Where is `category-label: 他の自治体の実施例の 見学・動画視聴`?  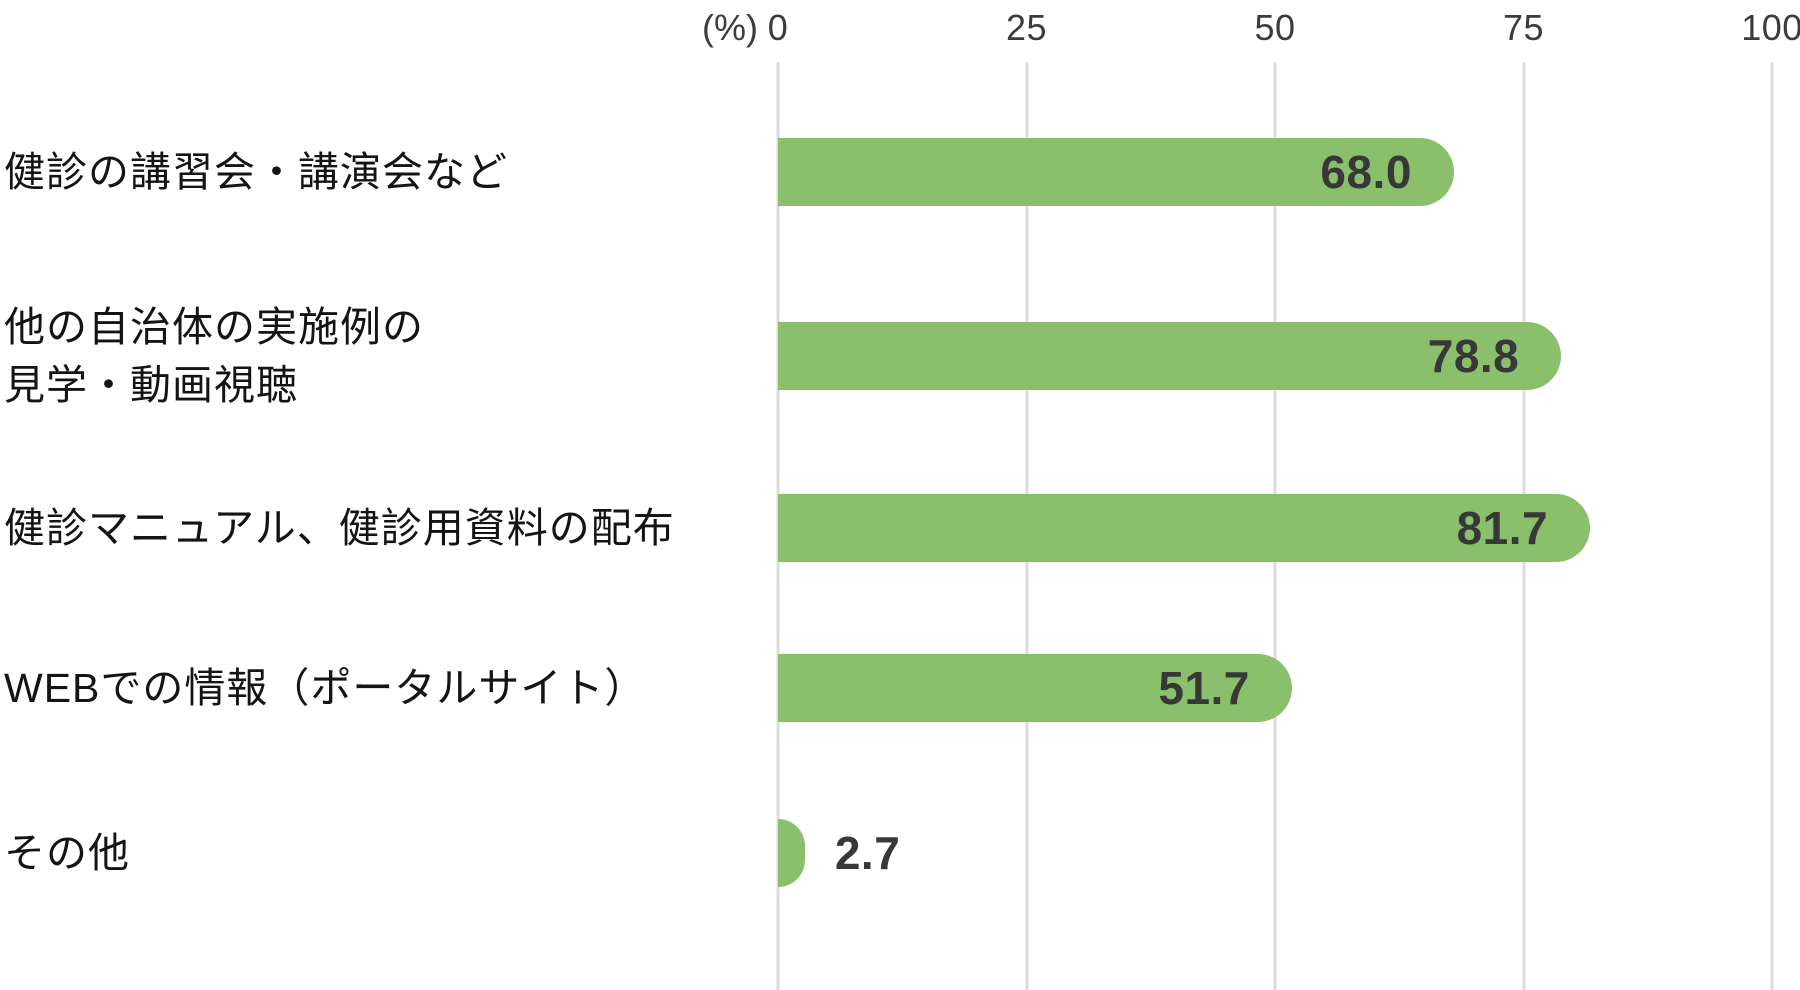 category-label: 他の自治体の実施例の 見学・動画視聴 is located at coordinates (214, 355).